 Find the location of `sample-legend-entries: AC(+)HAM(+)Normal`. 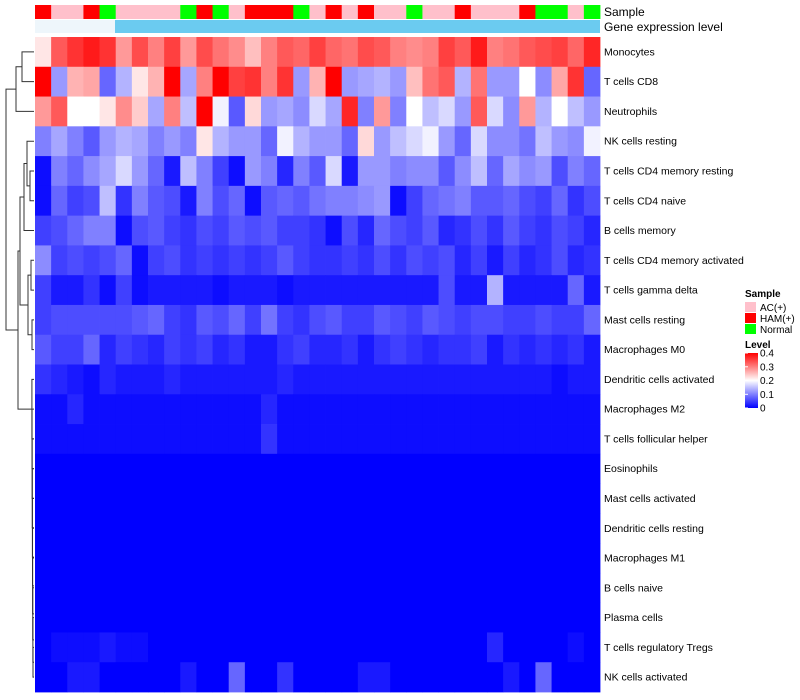

sample-legend-entries: AC(+)HAM(+)Normal is located at coordinates (770, 319).